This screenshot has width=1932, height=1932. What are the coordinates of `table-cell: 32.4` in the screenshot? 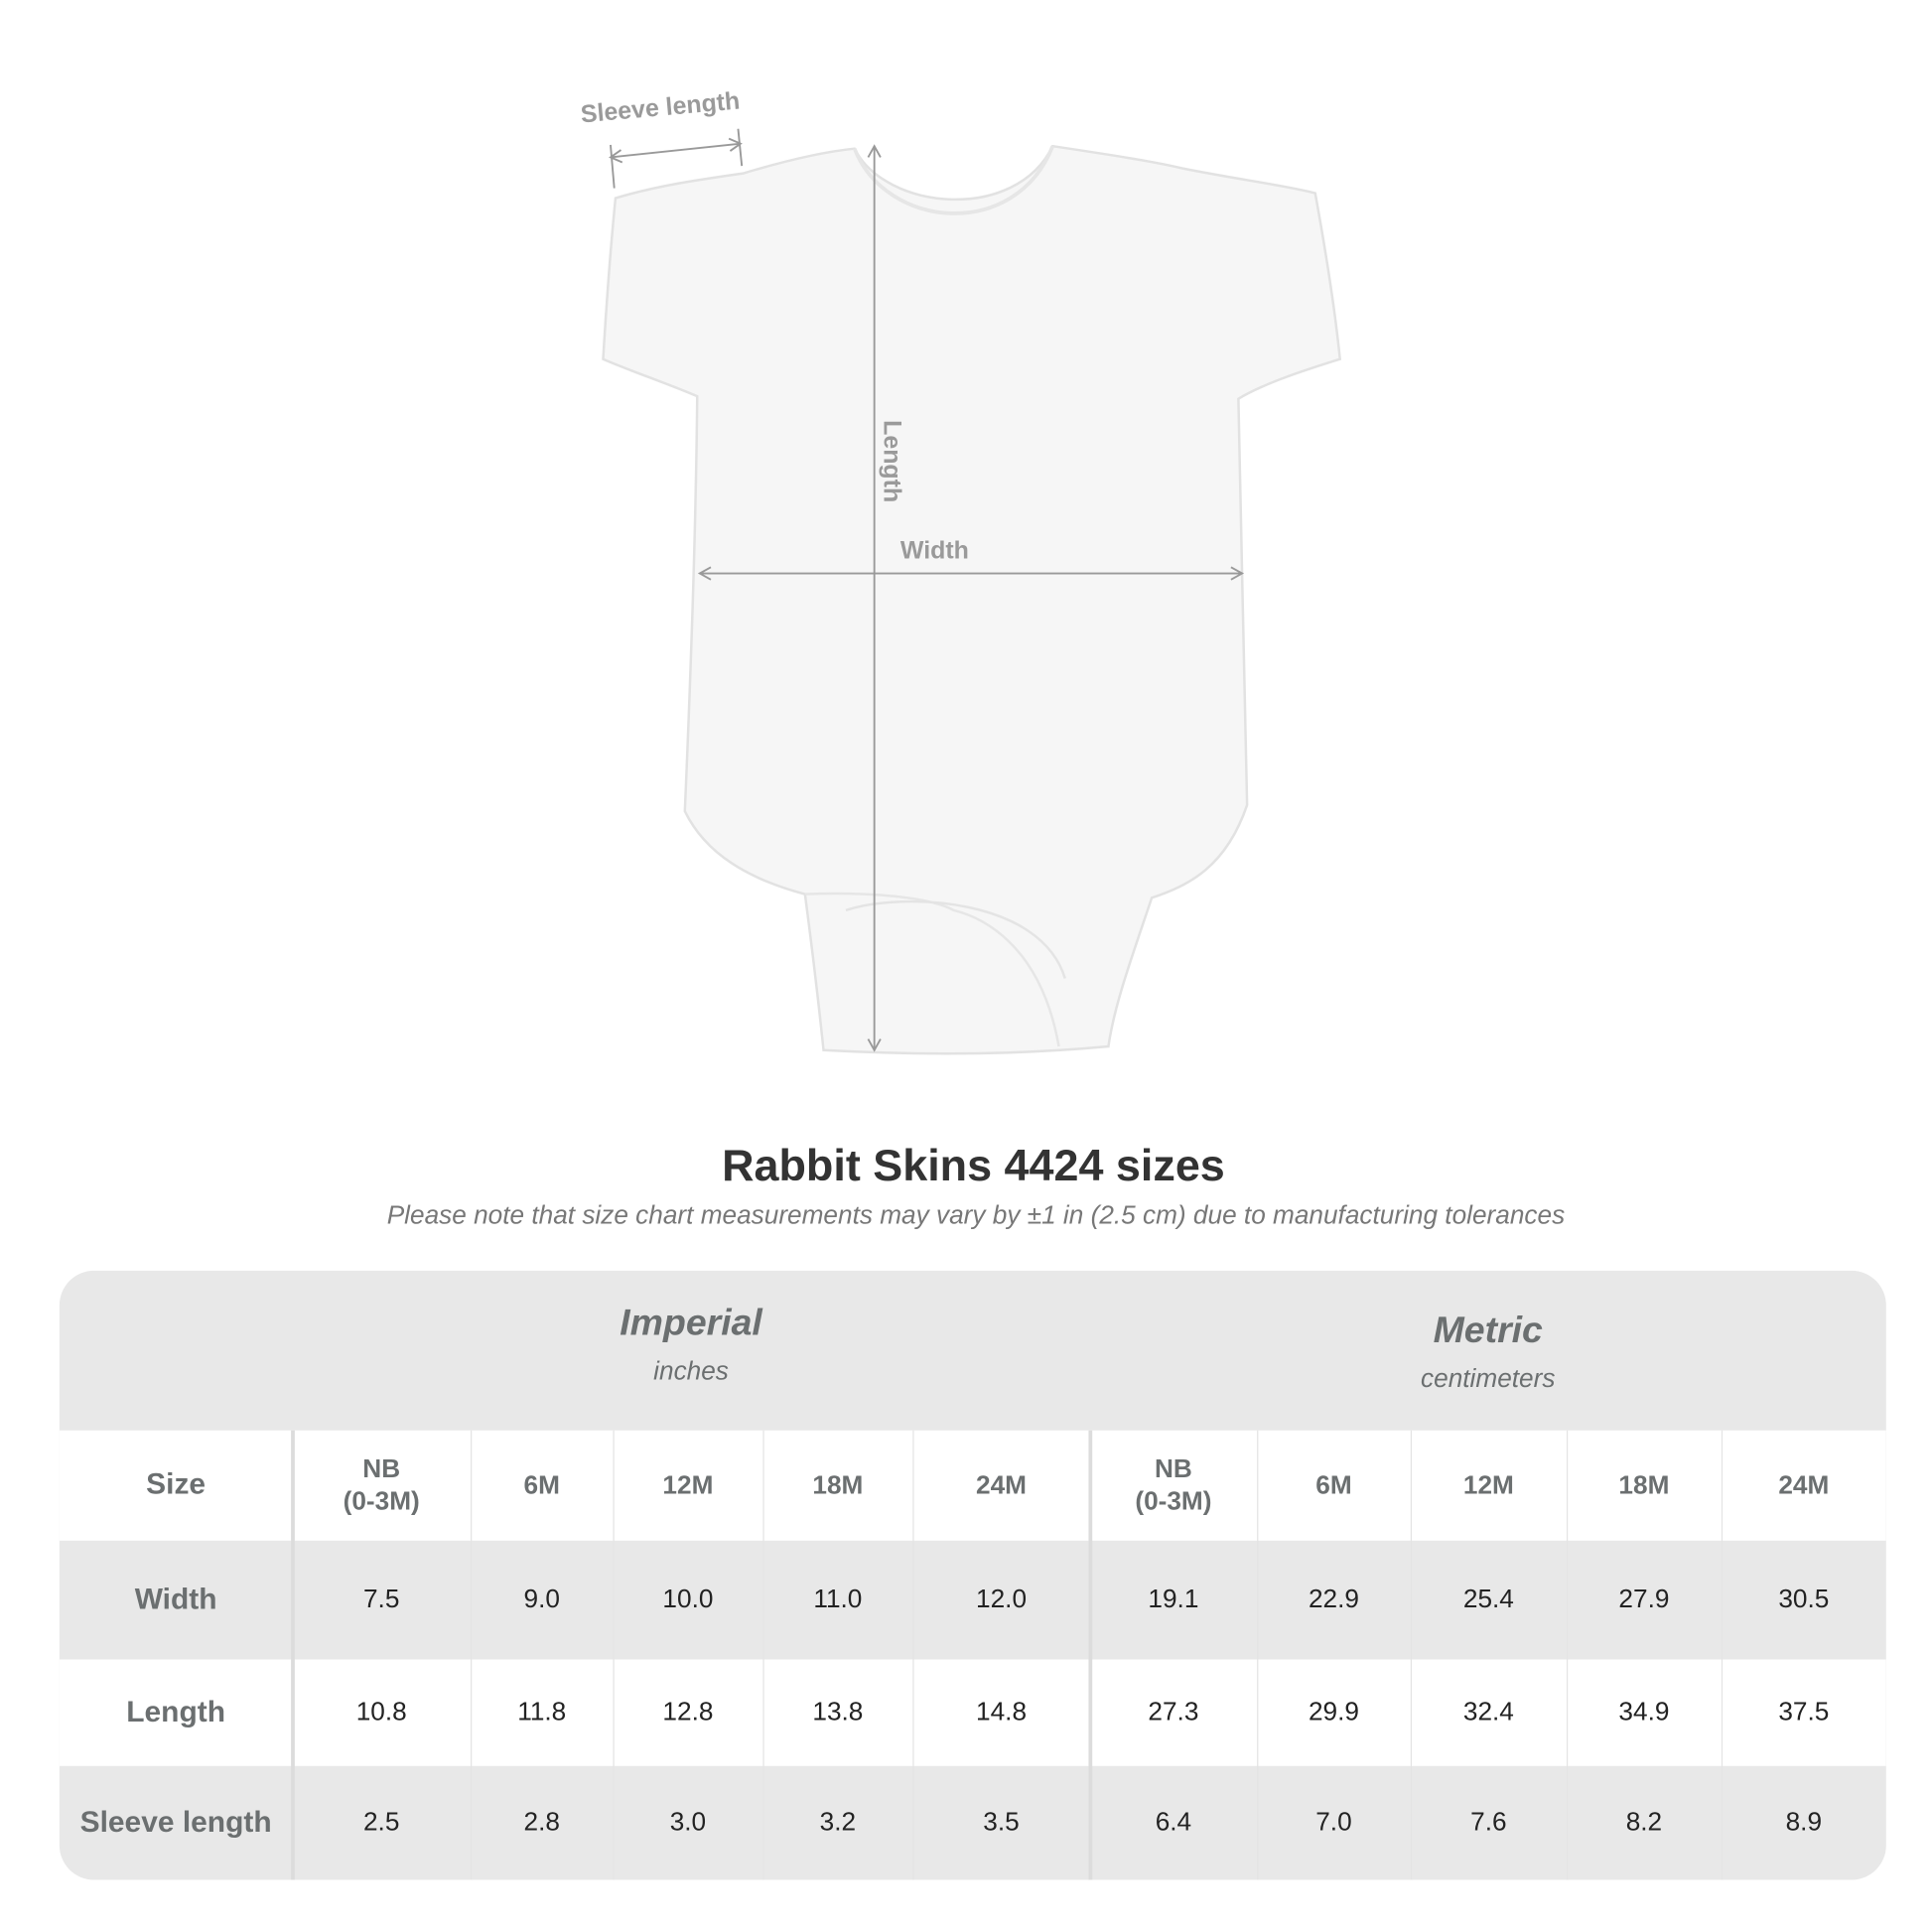 It's located at (1488, 1713).